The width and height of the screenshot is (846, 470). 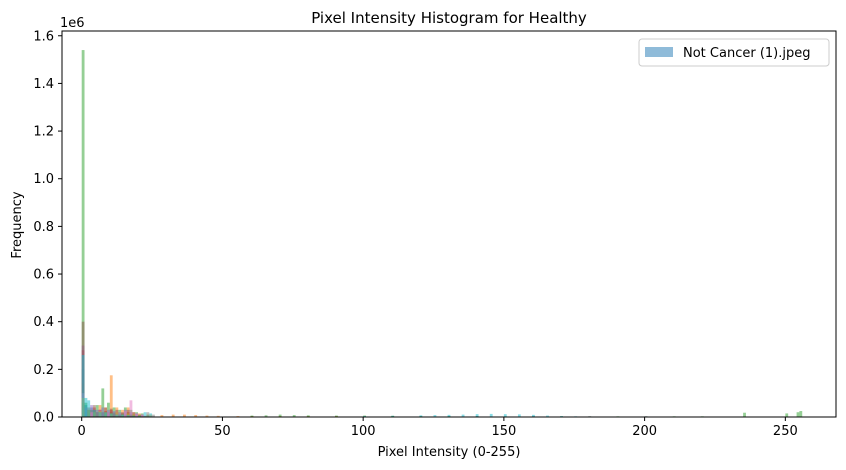 What do you see at coordinates (308, 416) in the screenshot?
I see `bar-s2-b17` at bounding box center [308, 416].